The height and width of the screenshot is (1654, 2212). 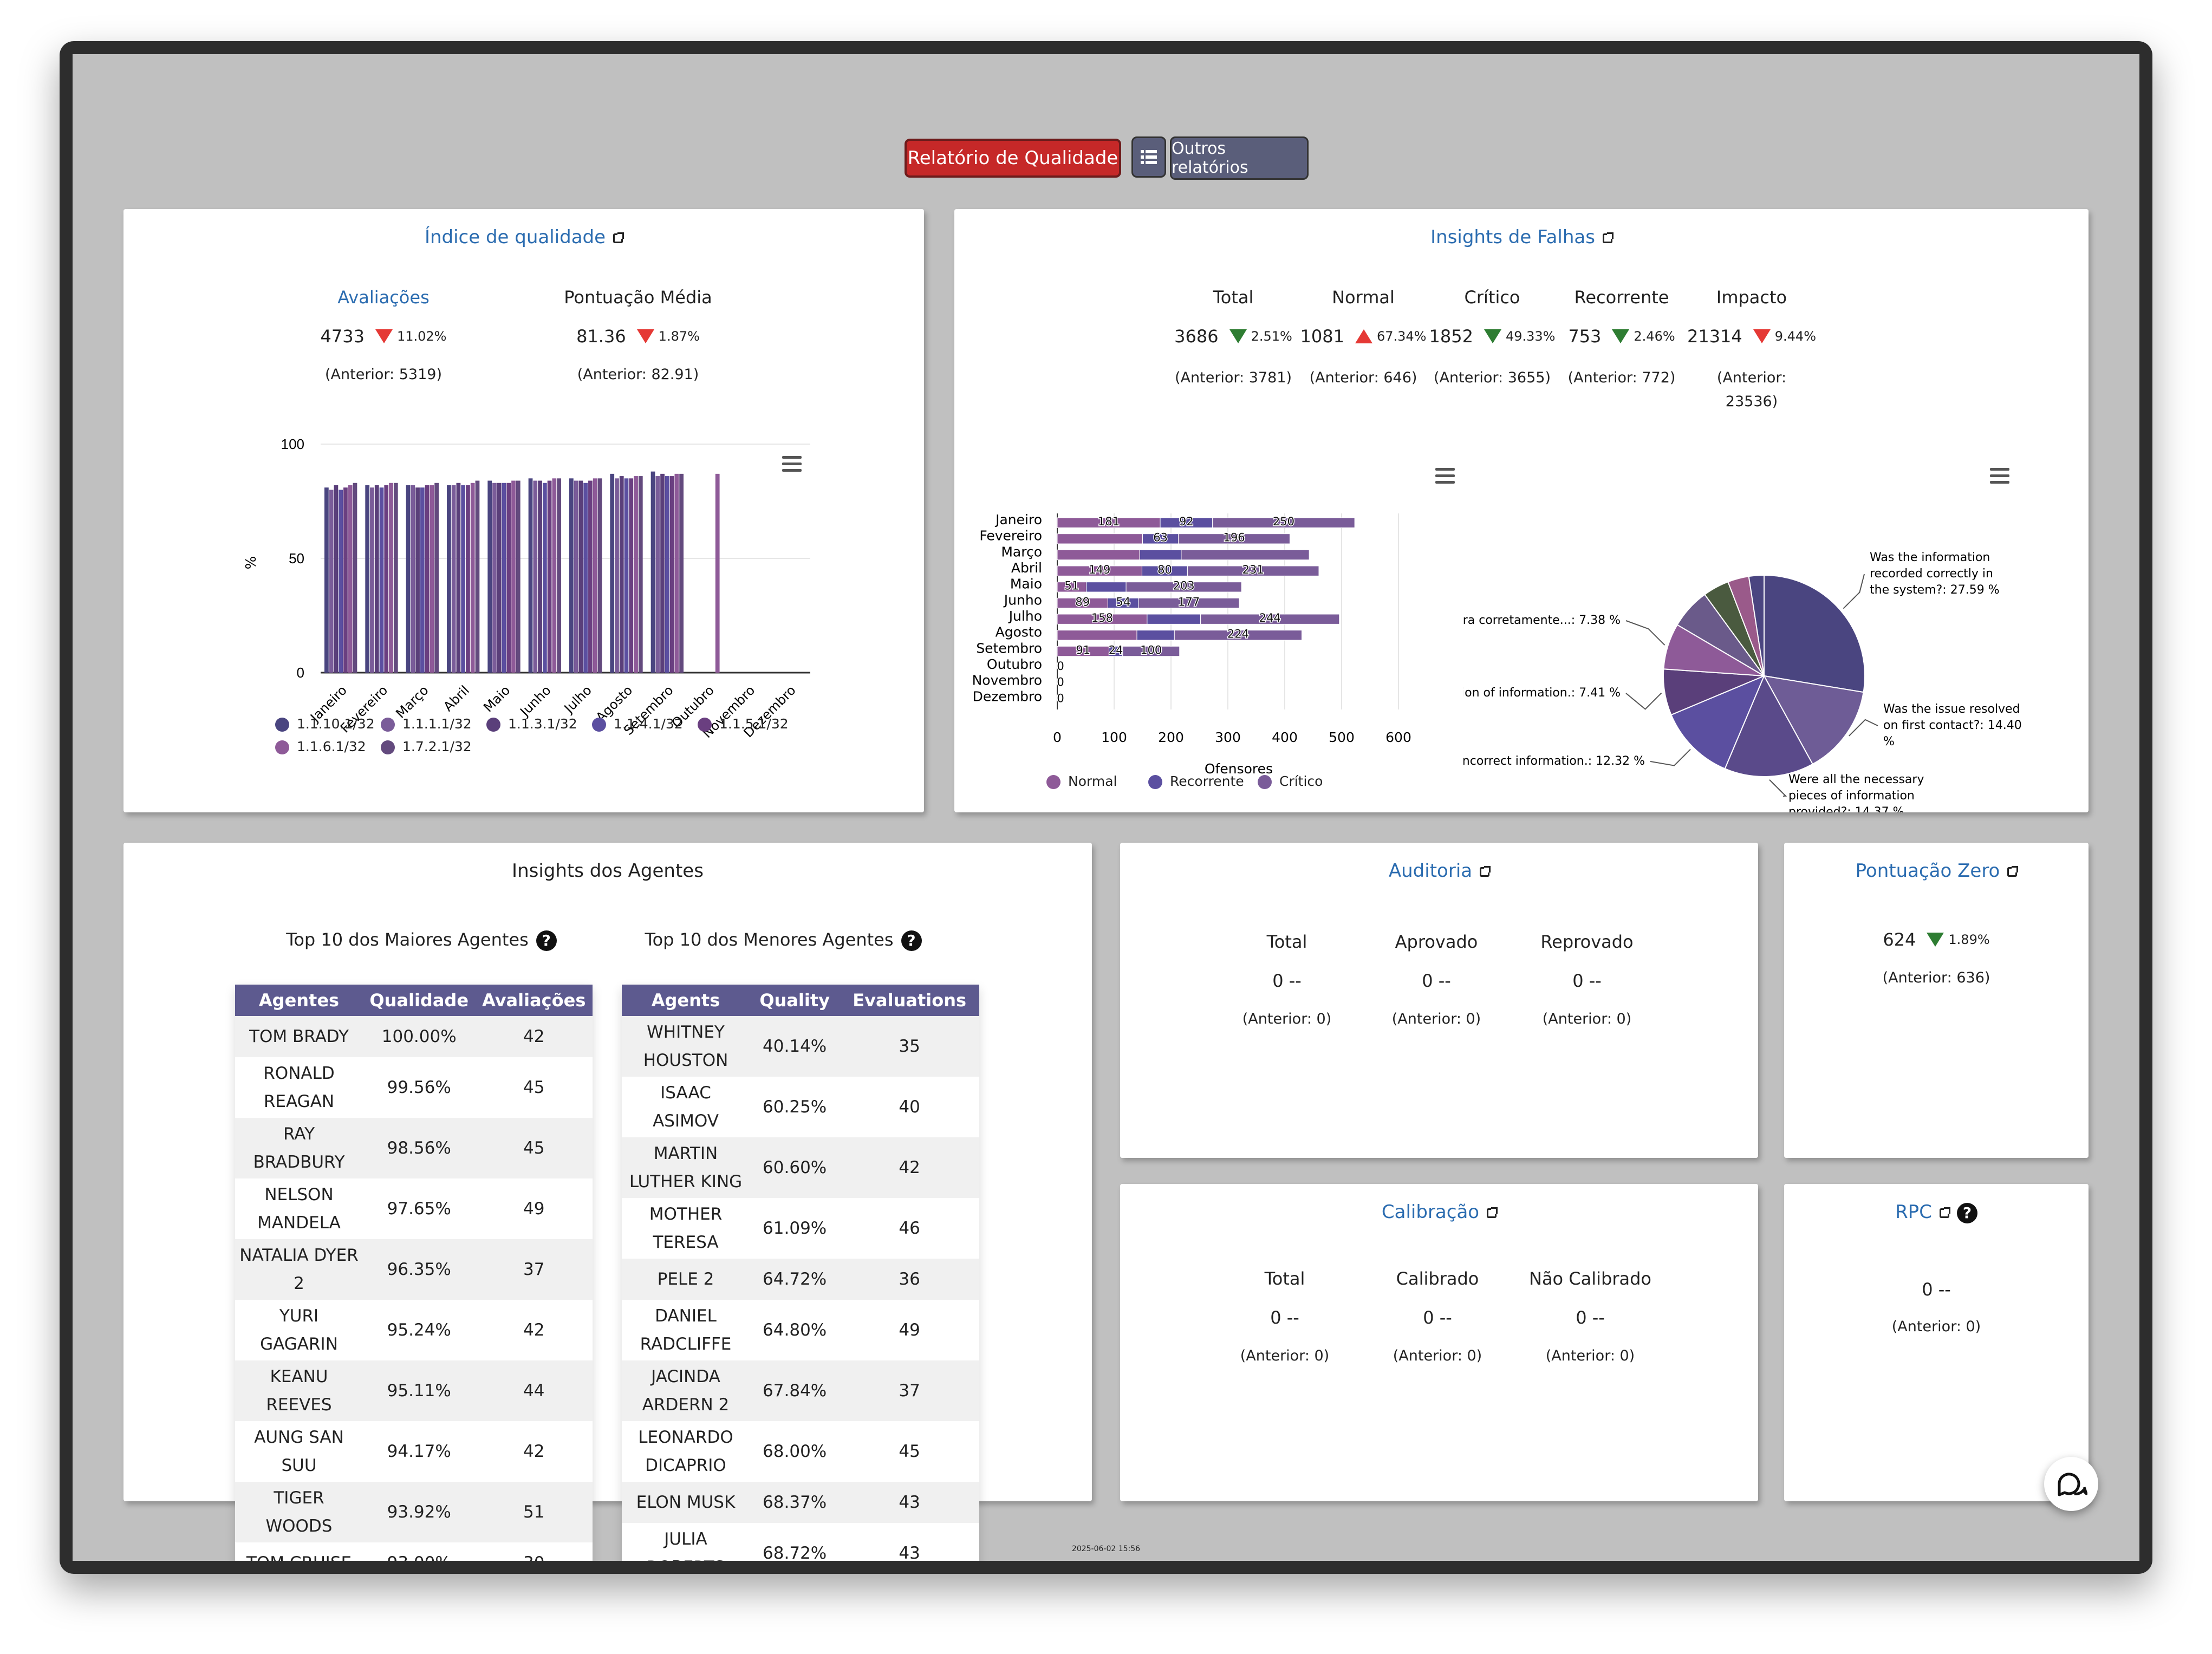 What do you see at coordinates (1013, 159) in the screenshot?
I see `quality-report-button: Relatório de Qualidade` at bounding box center [1013, 159].